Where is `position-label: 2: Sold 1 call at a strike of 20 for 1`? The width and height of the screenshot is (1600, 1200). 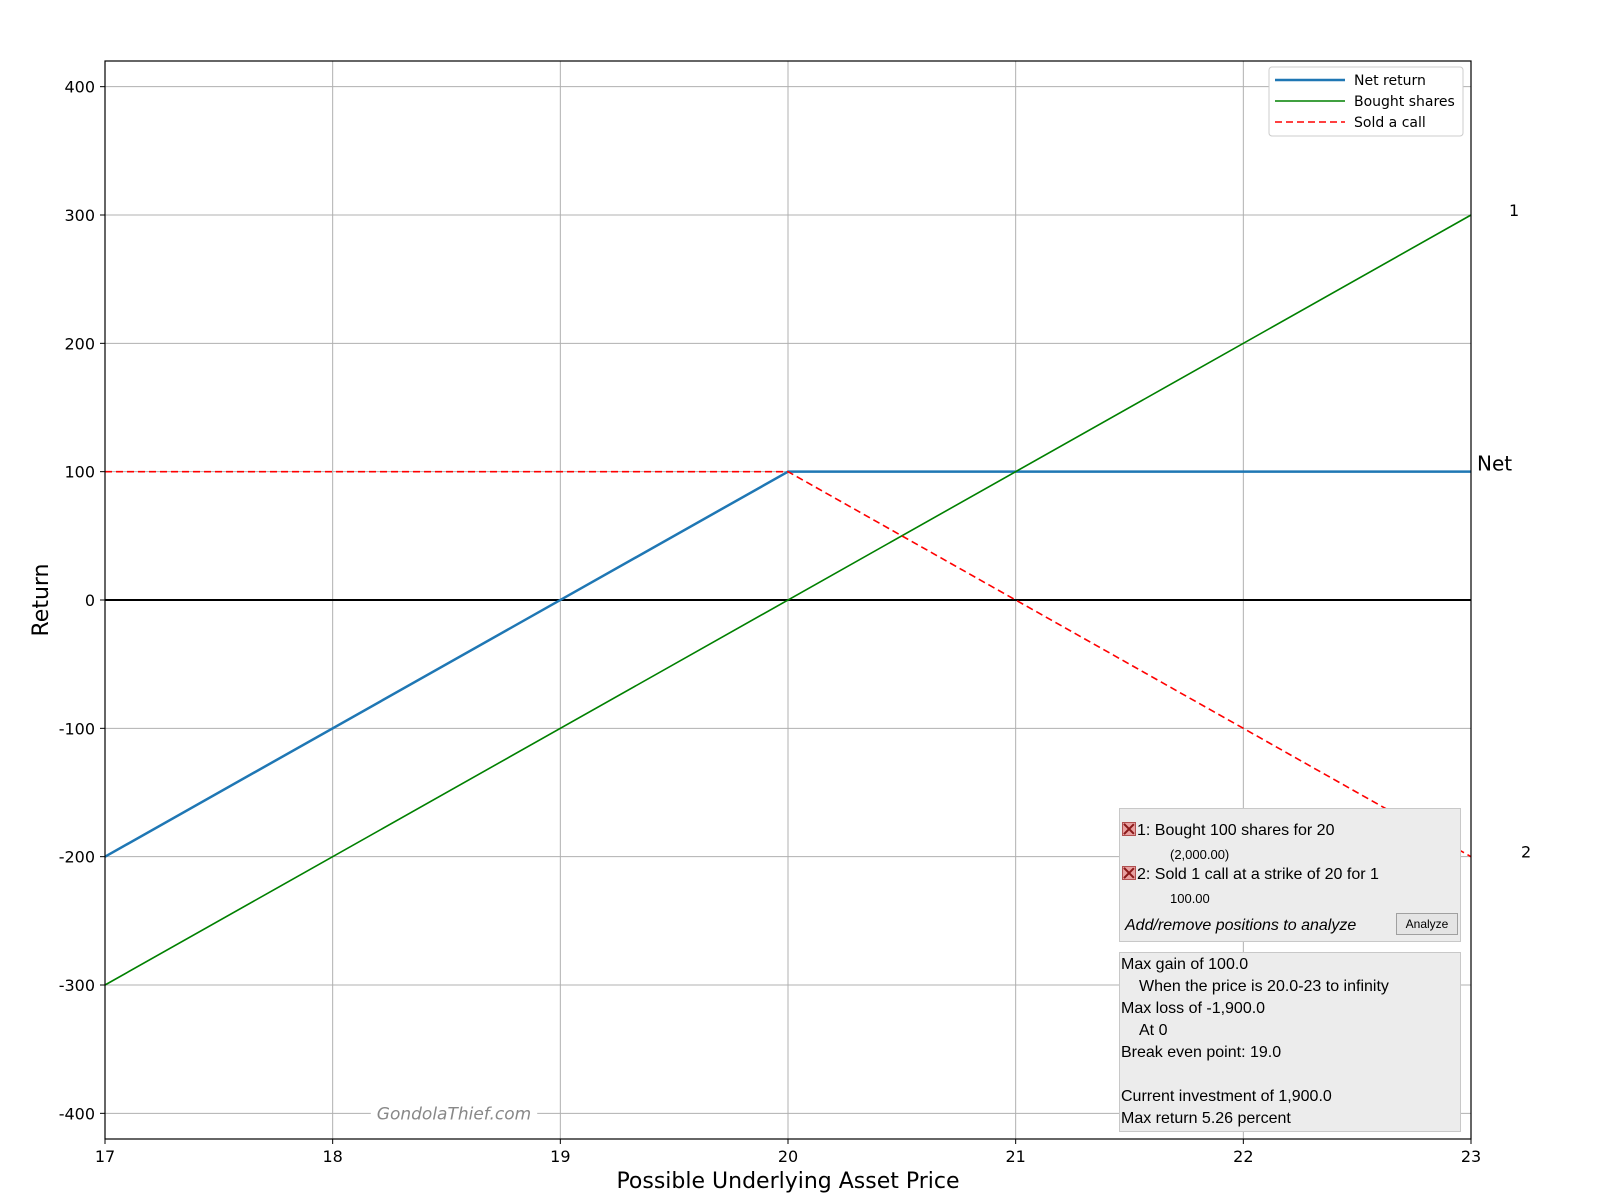
position-label: 2: Sold 1 call at a strike of 20 for 1 is located at coordinates (1258, 874).